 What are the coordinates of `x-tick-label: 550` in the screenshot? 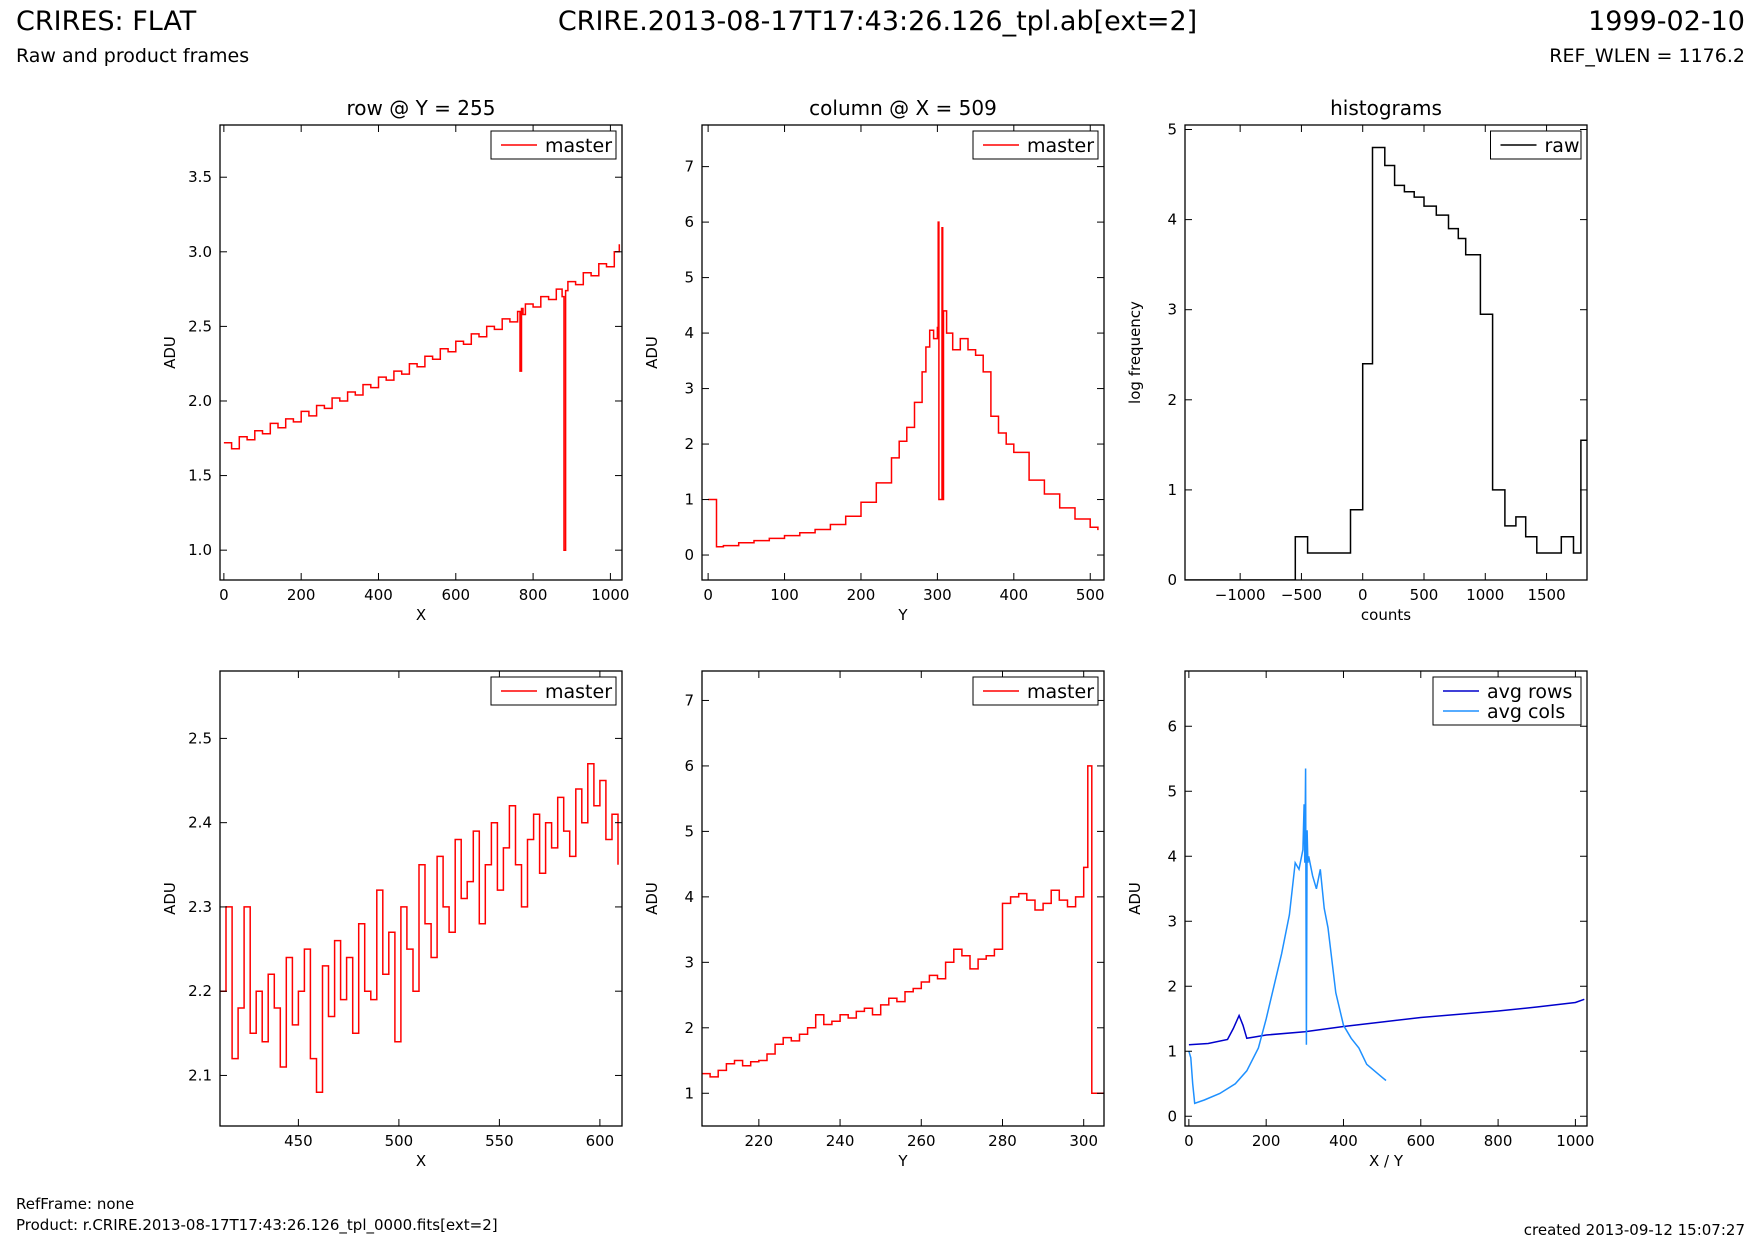 It's located at (499, 1141).